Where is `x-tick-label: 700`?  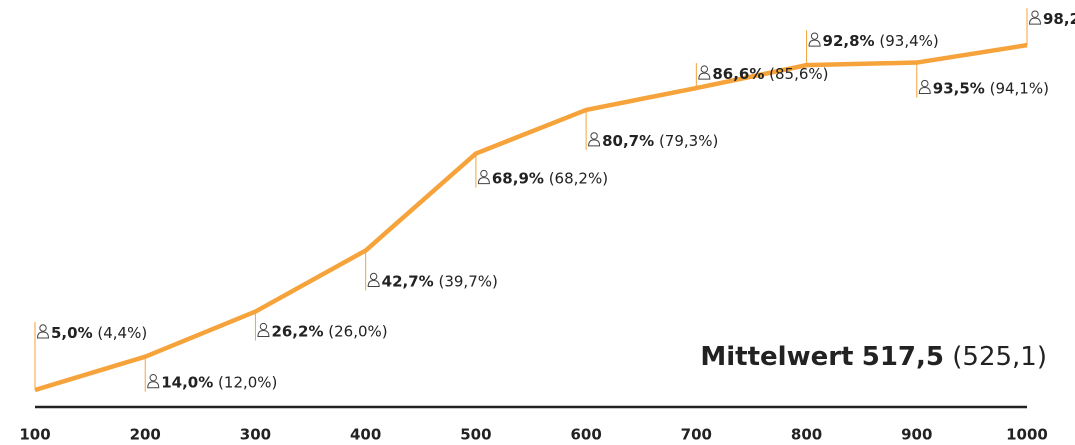 x-tick-label: 700 is located at coordinates (696, 435).